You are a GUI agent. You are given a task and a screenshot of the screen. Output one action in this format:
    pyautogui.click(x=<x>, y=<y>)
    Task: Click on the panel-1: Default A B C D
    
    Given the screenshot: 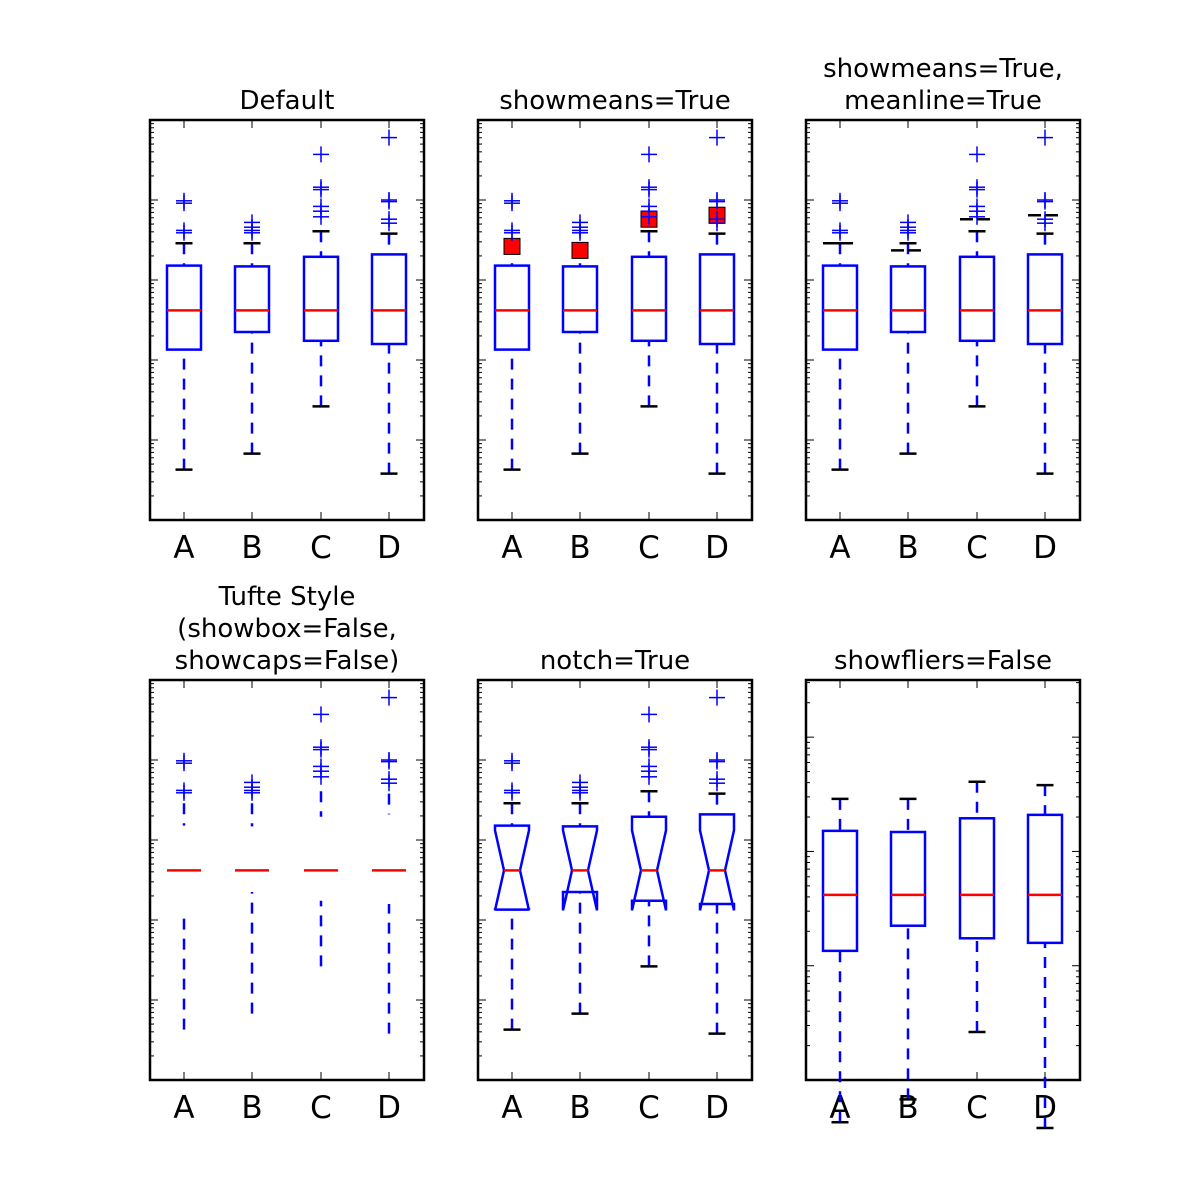 What is the action you would take?
    pyautogui.click(x=287, y=326)
    